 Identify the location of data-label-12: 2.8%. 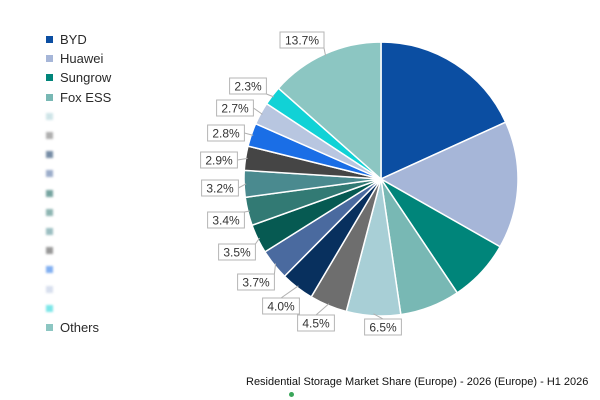
(226, 134).